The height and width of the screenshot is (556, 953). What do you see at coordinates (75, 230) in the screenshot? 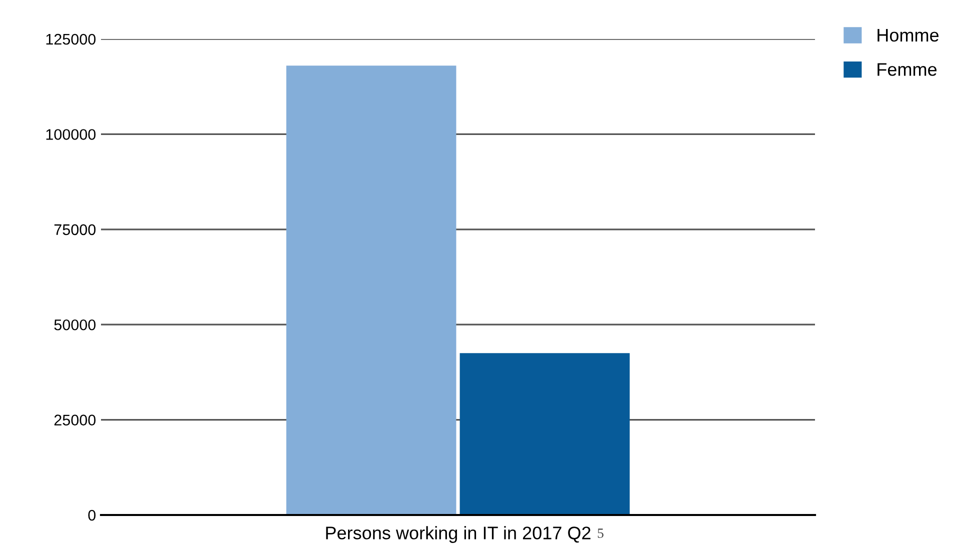
I see `y-tick-label: 75000` at bounding box center [75, 230].